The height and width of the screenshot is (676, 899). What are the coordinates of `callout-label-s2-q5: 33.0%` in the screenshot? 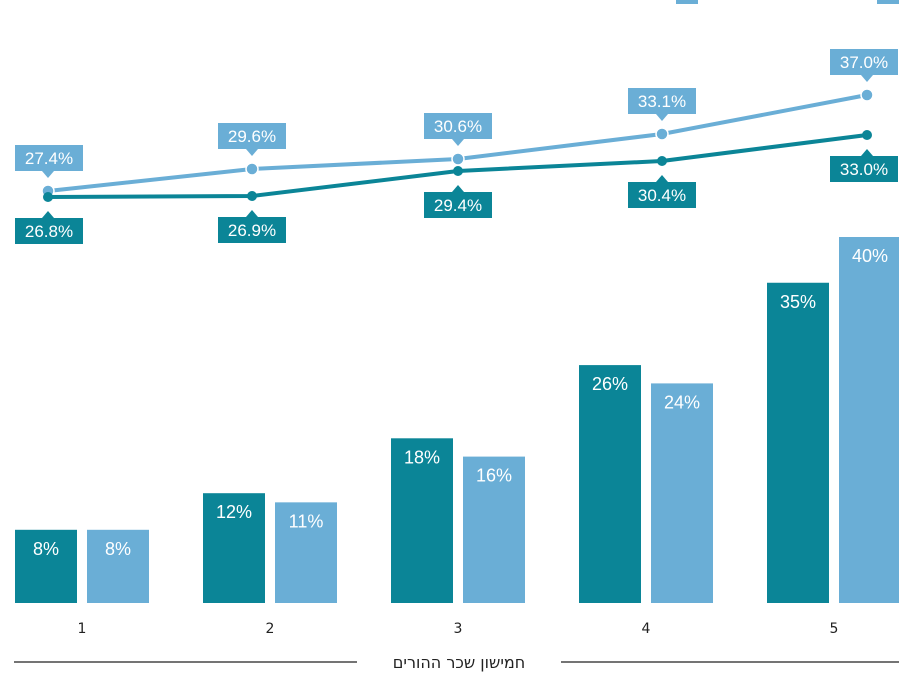 It's located at (864, 169).